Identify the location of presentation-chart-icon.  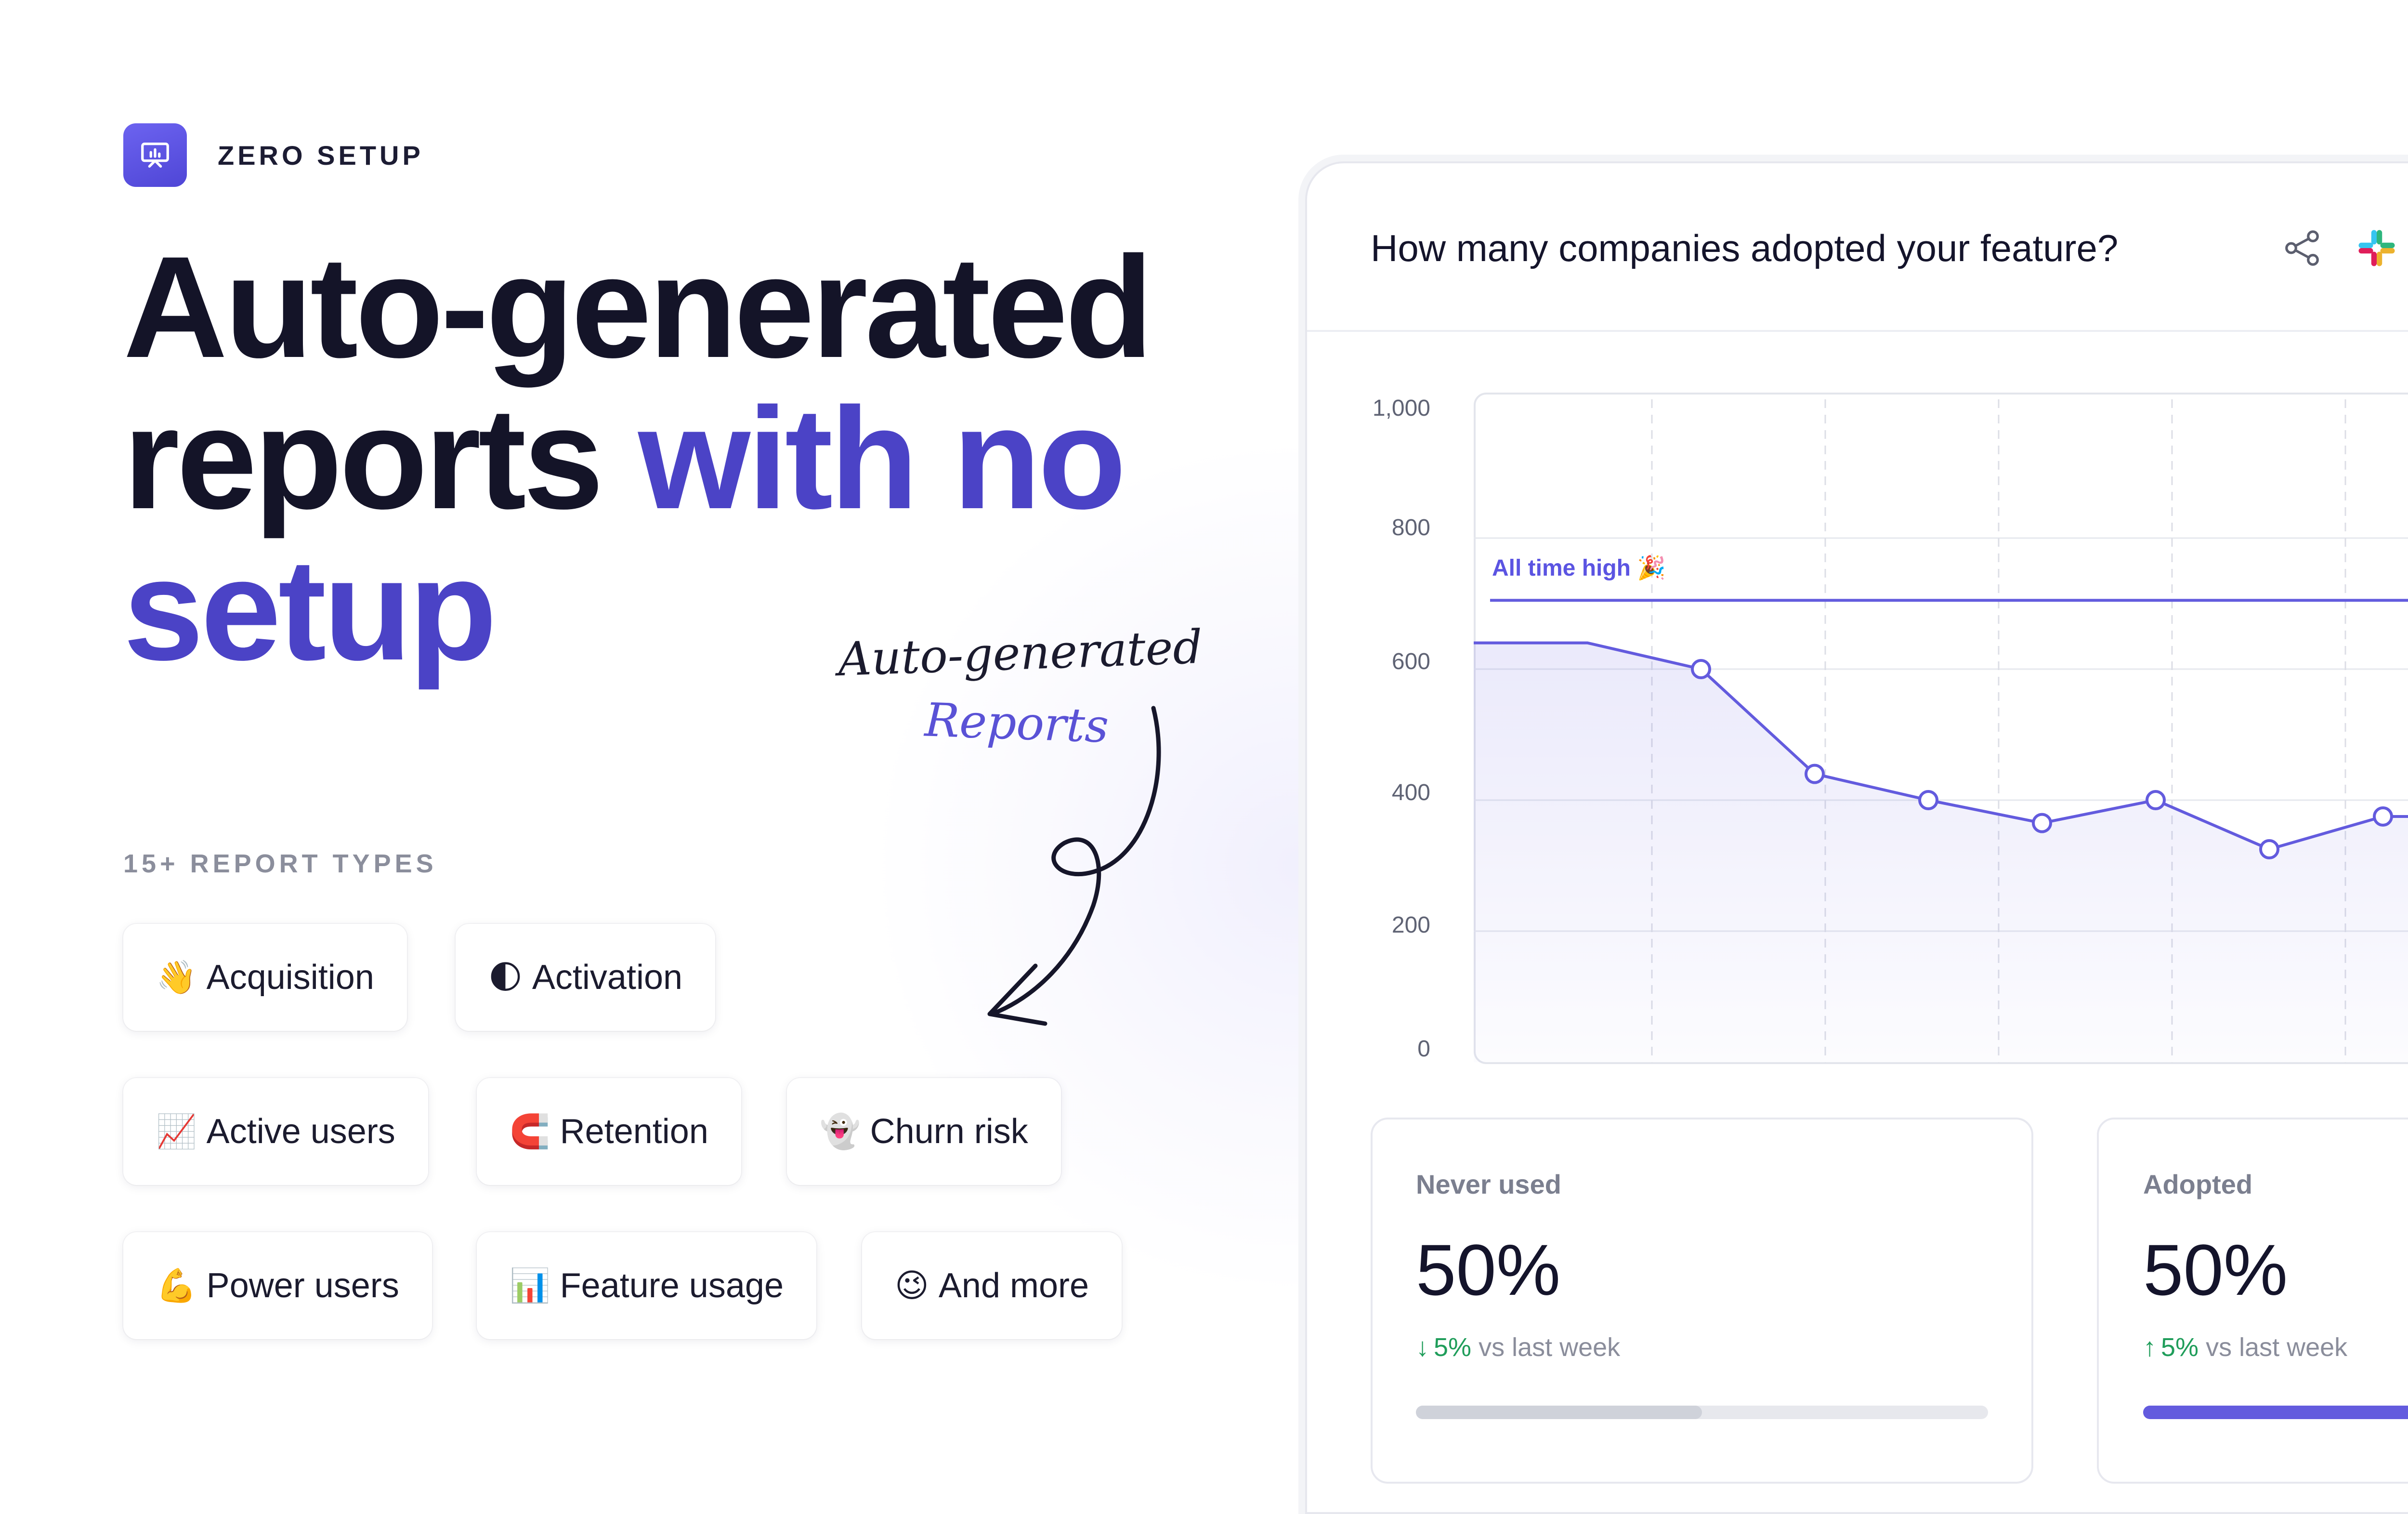
(155, 155).